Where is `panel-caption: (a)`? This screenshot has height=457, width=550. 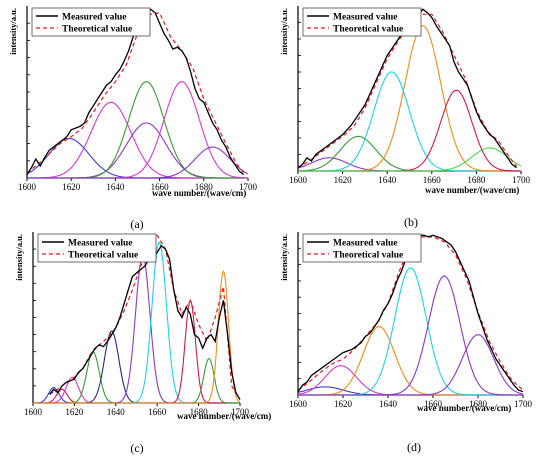
panel-caption: (a) is located at coordinates (136, 224).